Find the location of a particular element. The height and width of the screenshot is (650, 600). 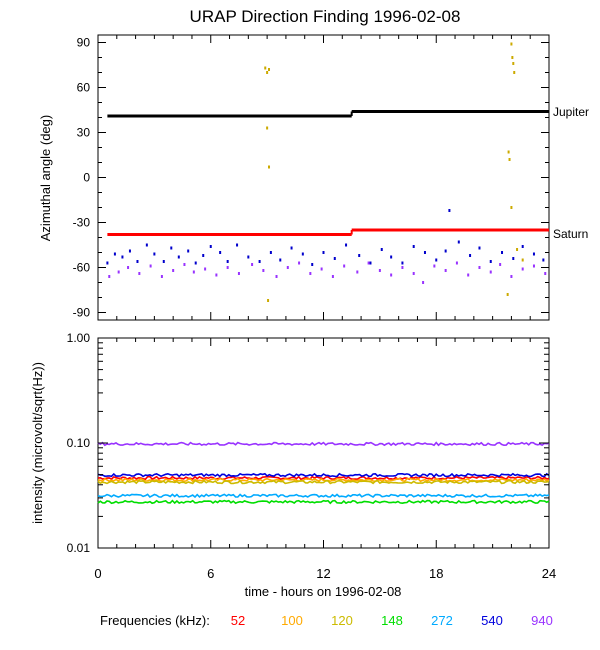

time-tick-label: 18 is located at coordinates (436, 573).